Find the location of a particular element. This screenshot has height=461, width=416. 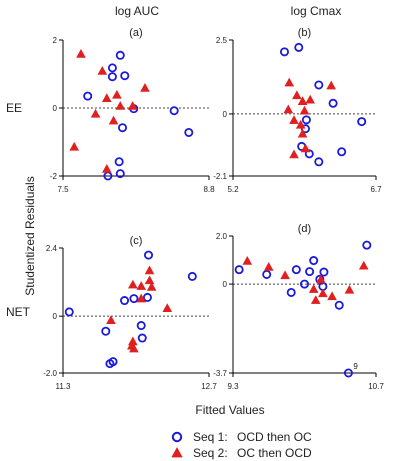

panel-1: 2 0 -2 7.5 8.8 (a) is located at coordinates (132, 110).